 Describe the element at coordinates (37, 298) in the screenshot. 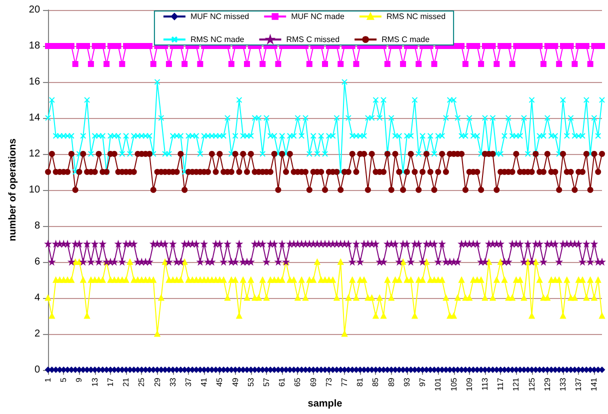

I see `y-tick-label: 4` at that location.